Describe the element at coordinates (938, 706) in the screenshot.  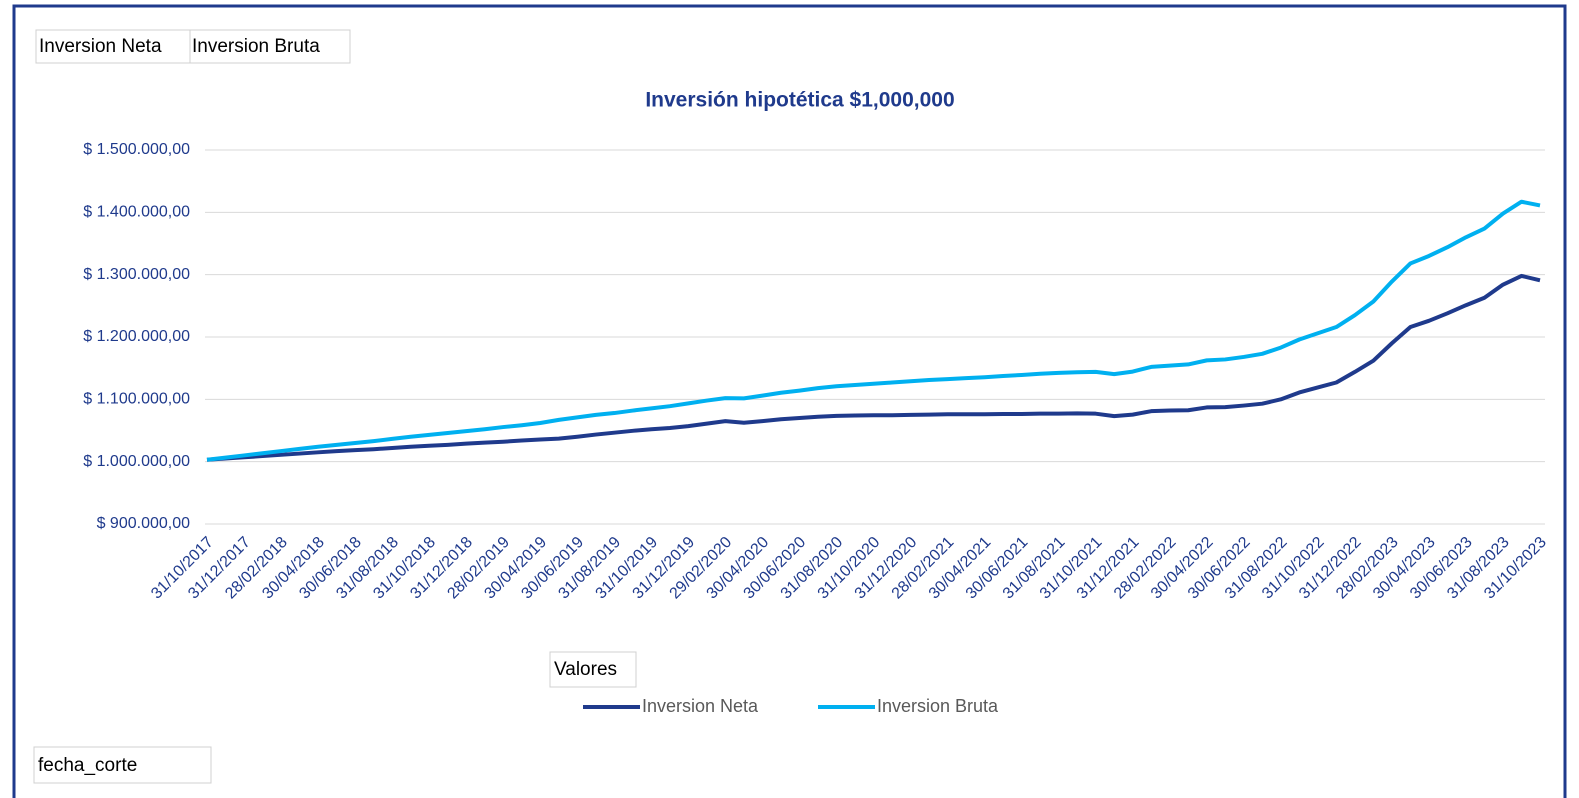
I see `legend-label: Inversion Bruta` at that location.